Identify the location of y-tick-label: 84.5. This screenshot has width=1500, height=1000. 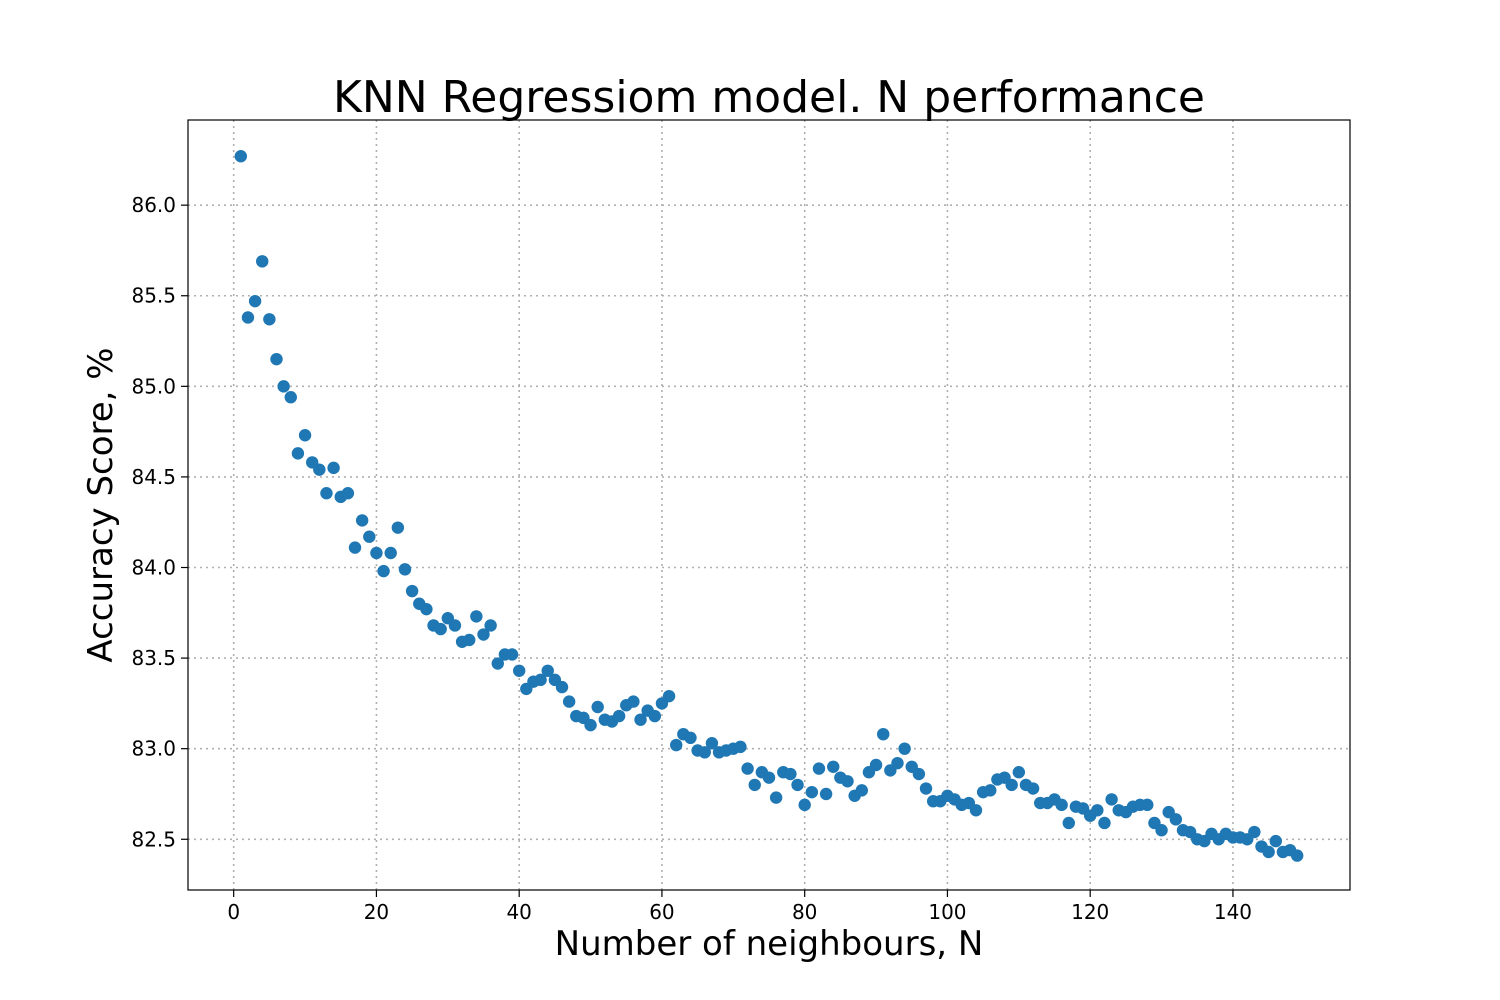
(153, 477).